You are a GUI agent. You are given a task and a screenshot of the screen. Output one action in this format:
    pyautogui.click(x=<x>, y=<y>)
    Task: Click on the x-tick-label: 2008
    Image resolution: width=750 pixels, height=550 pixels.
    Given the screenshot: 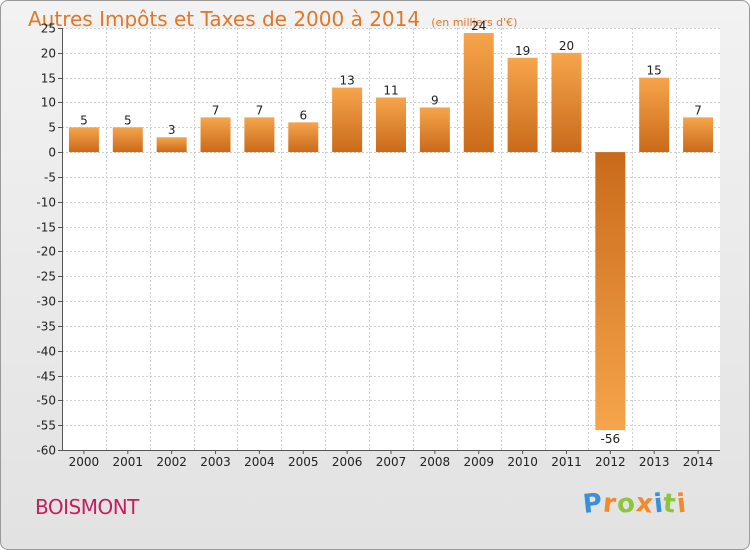 What is the action you would take?
    pyautogui.click(x=435, y=462)
    